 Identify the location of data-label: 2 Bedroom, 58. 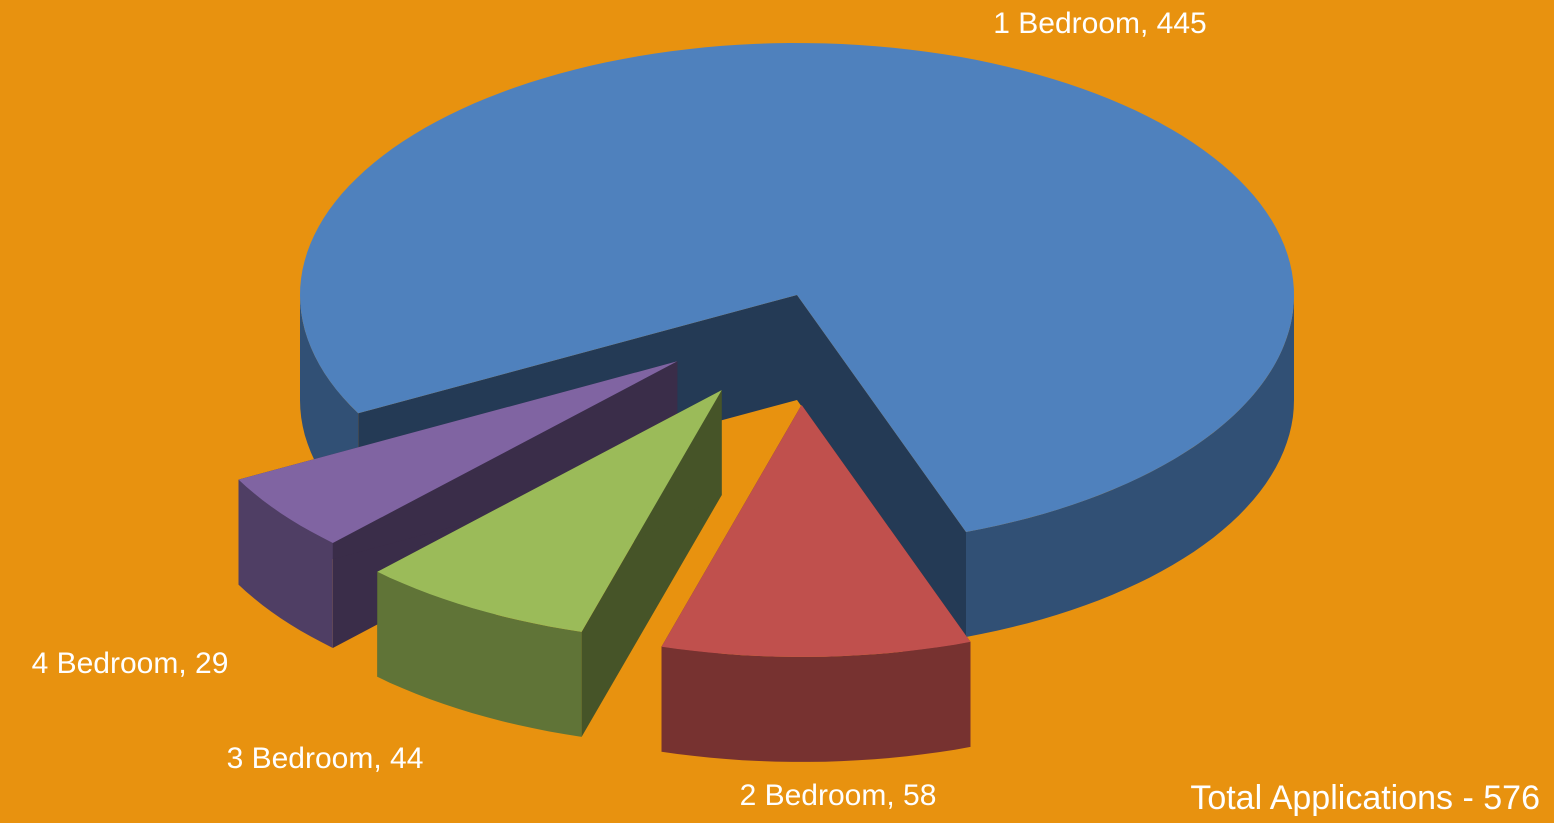
(838, 795).